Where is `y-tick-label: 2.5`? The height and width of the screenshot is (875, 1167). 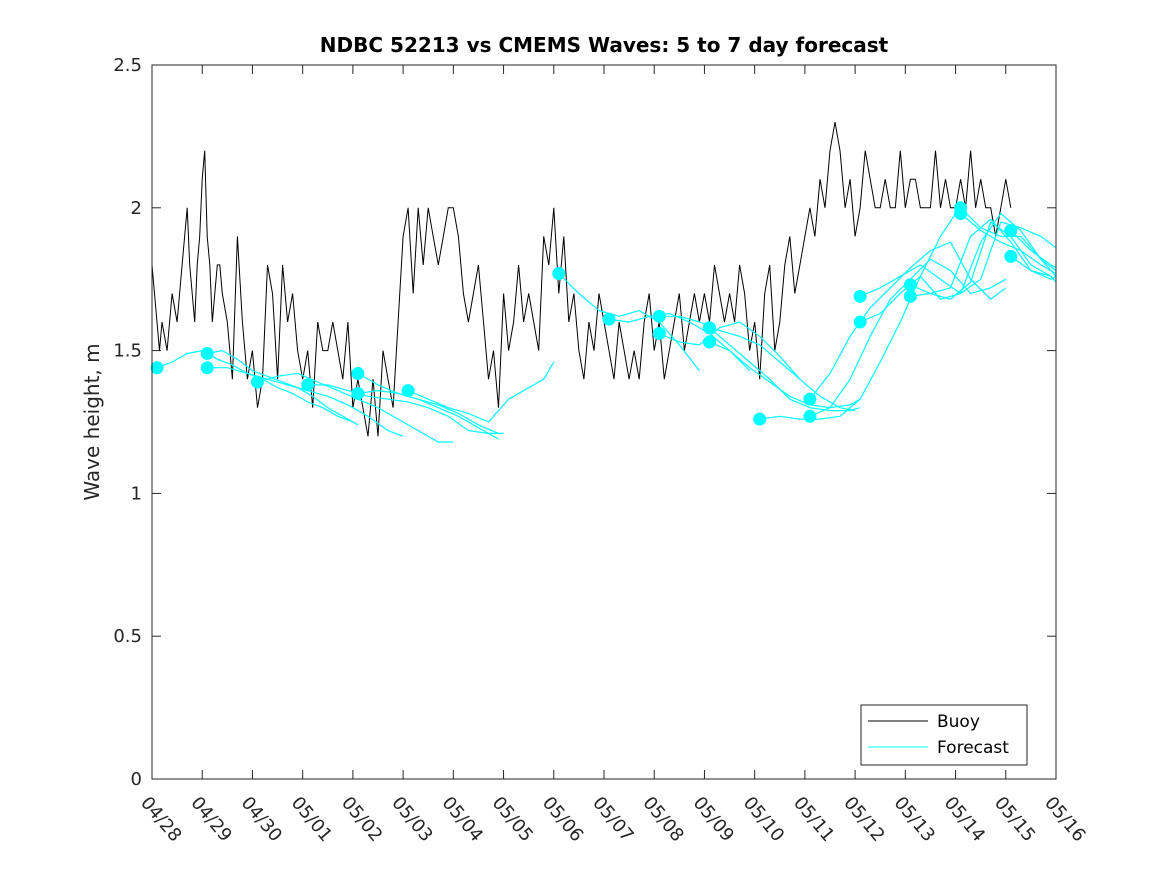 y-tick-label: 2.5 is located at coordinates (127, 65).